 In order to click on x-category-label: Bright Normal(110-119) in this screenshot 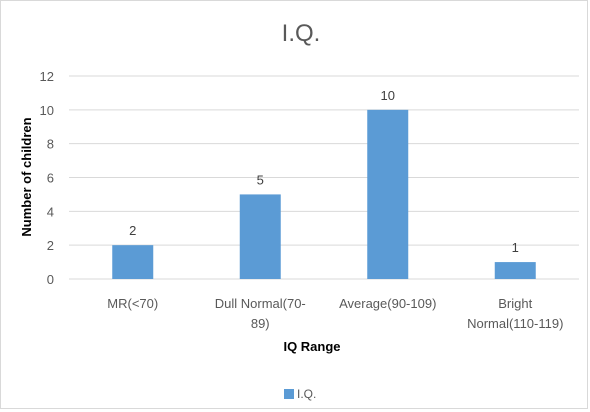, I will do `click(515, 313)`.